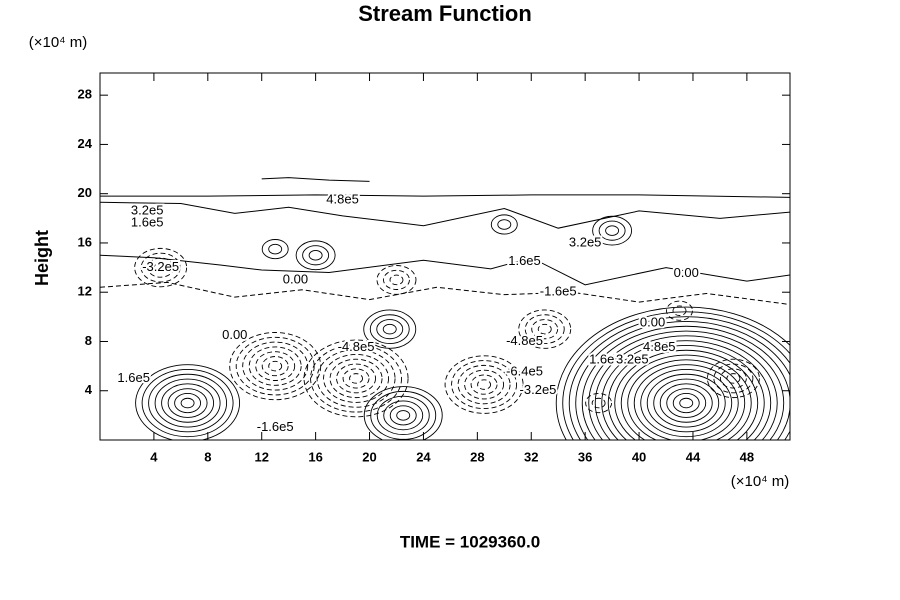 The height and width of the screenshot is (600, 900). I want to click on x-tick-label: 48, so click(747, 456).